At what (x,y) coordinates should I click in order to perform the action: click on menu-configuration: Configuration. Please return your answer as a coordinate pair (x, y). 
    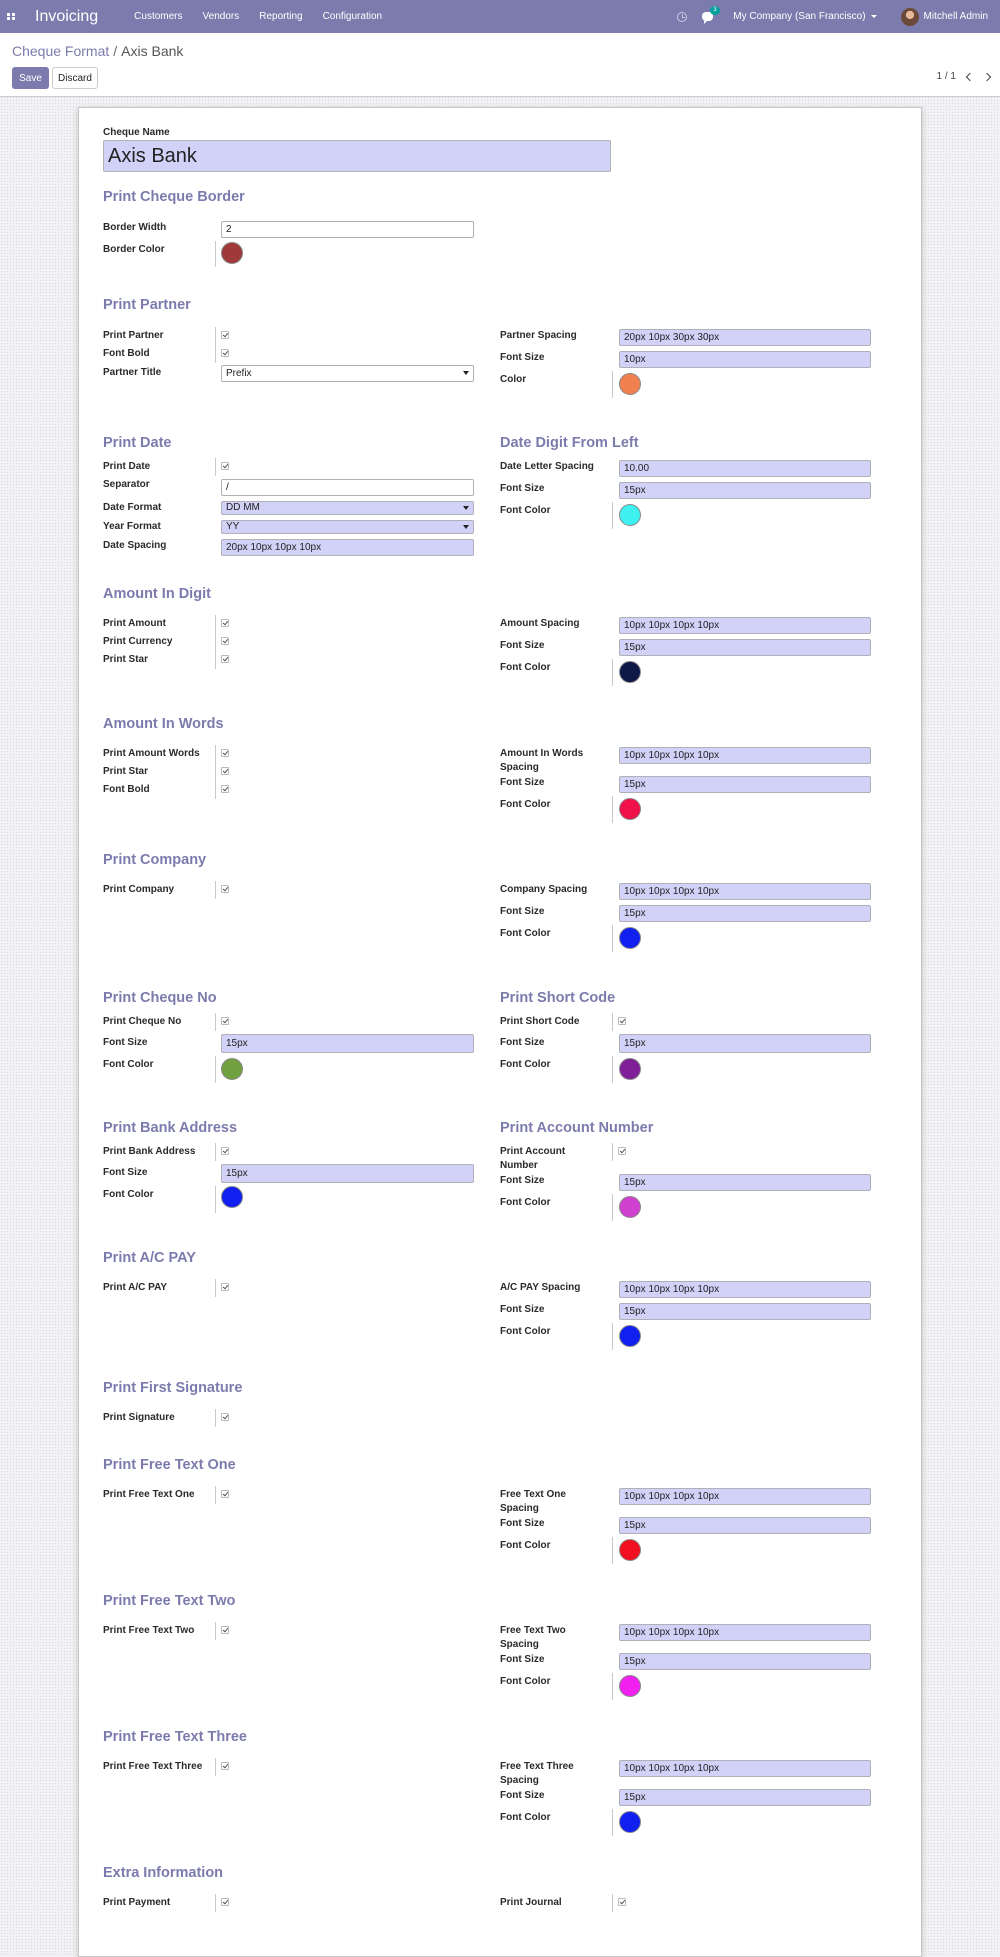
    Looking at the image, I should click on (352, 16).